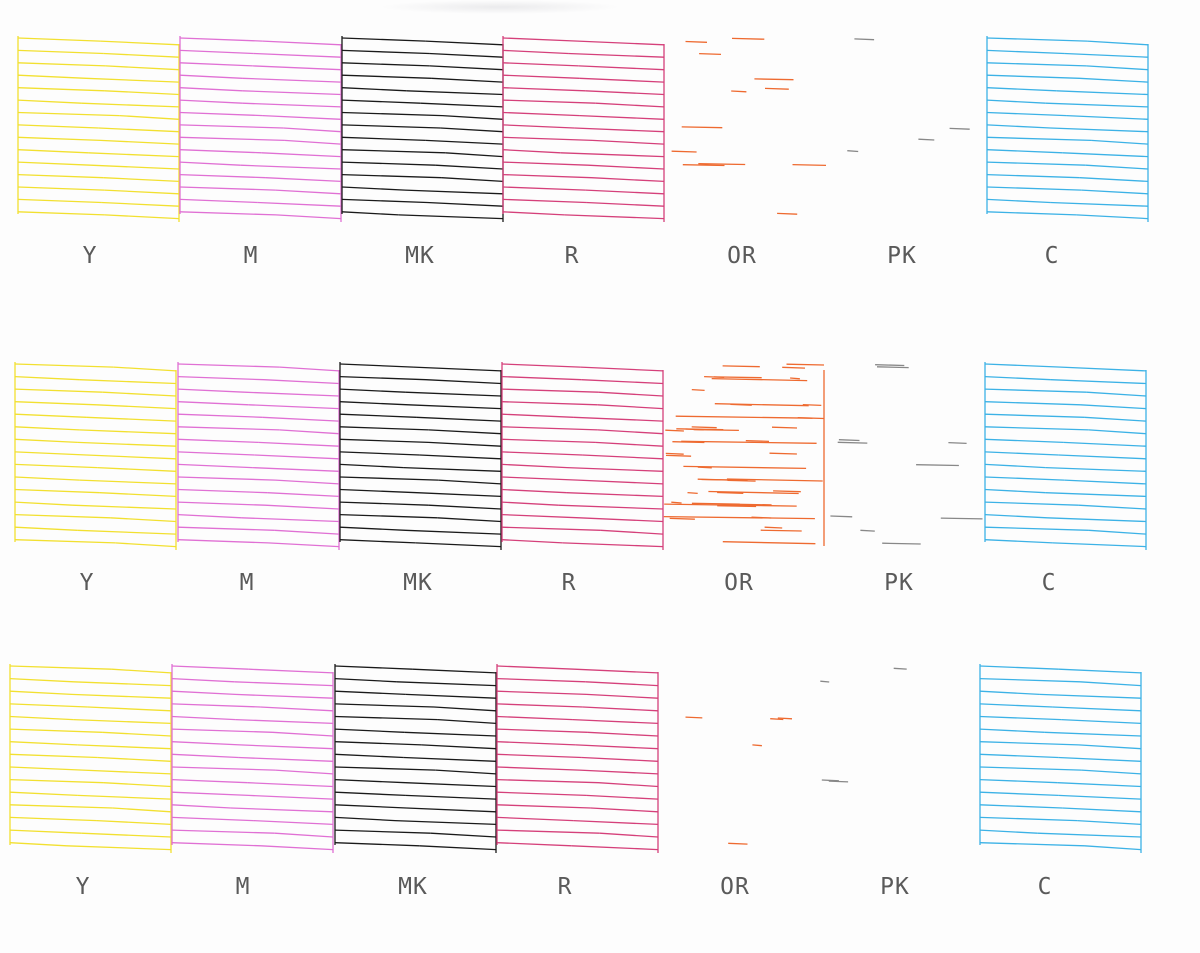 The image size is (1200, 953). I want to click on channel-label-m: M, so click(251, 256).